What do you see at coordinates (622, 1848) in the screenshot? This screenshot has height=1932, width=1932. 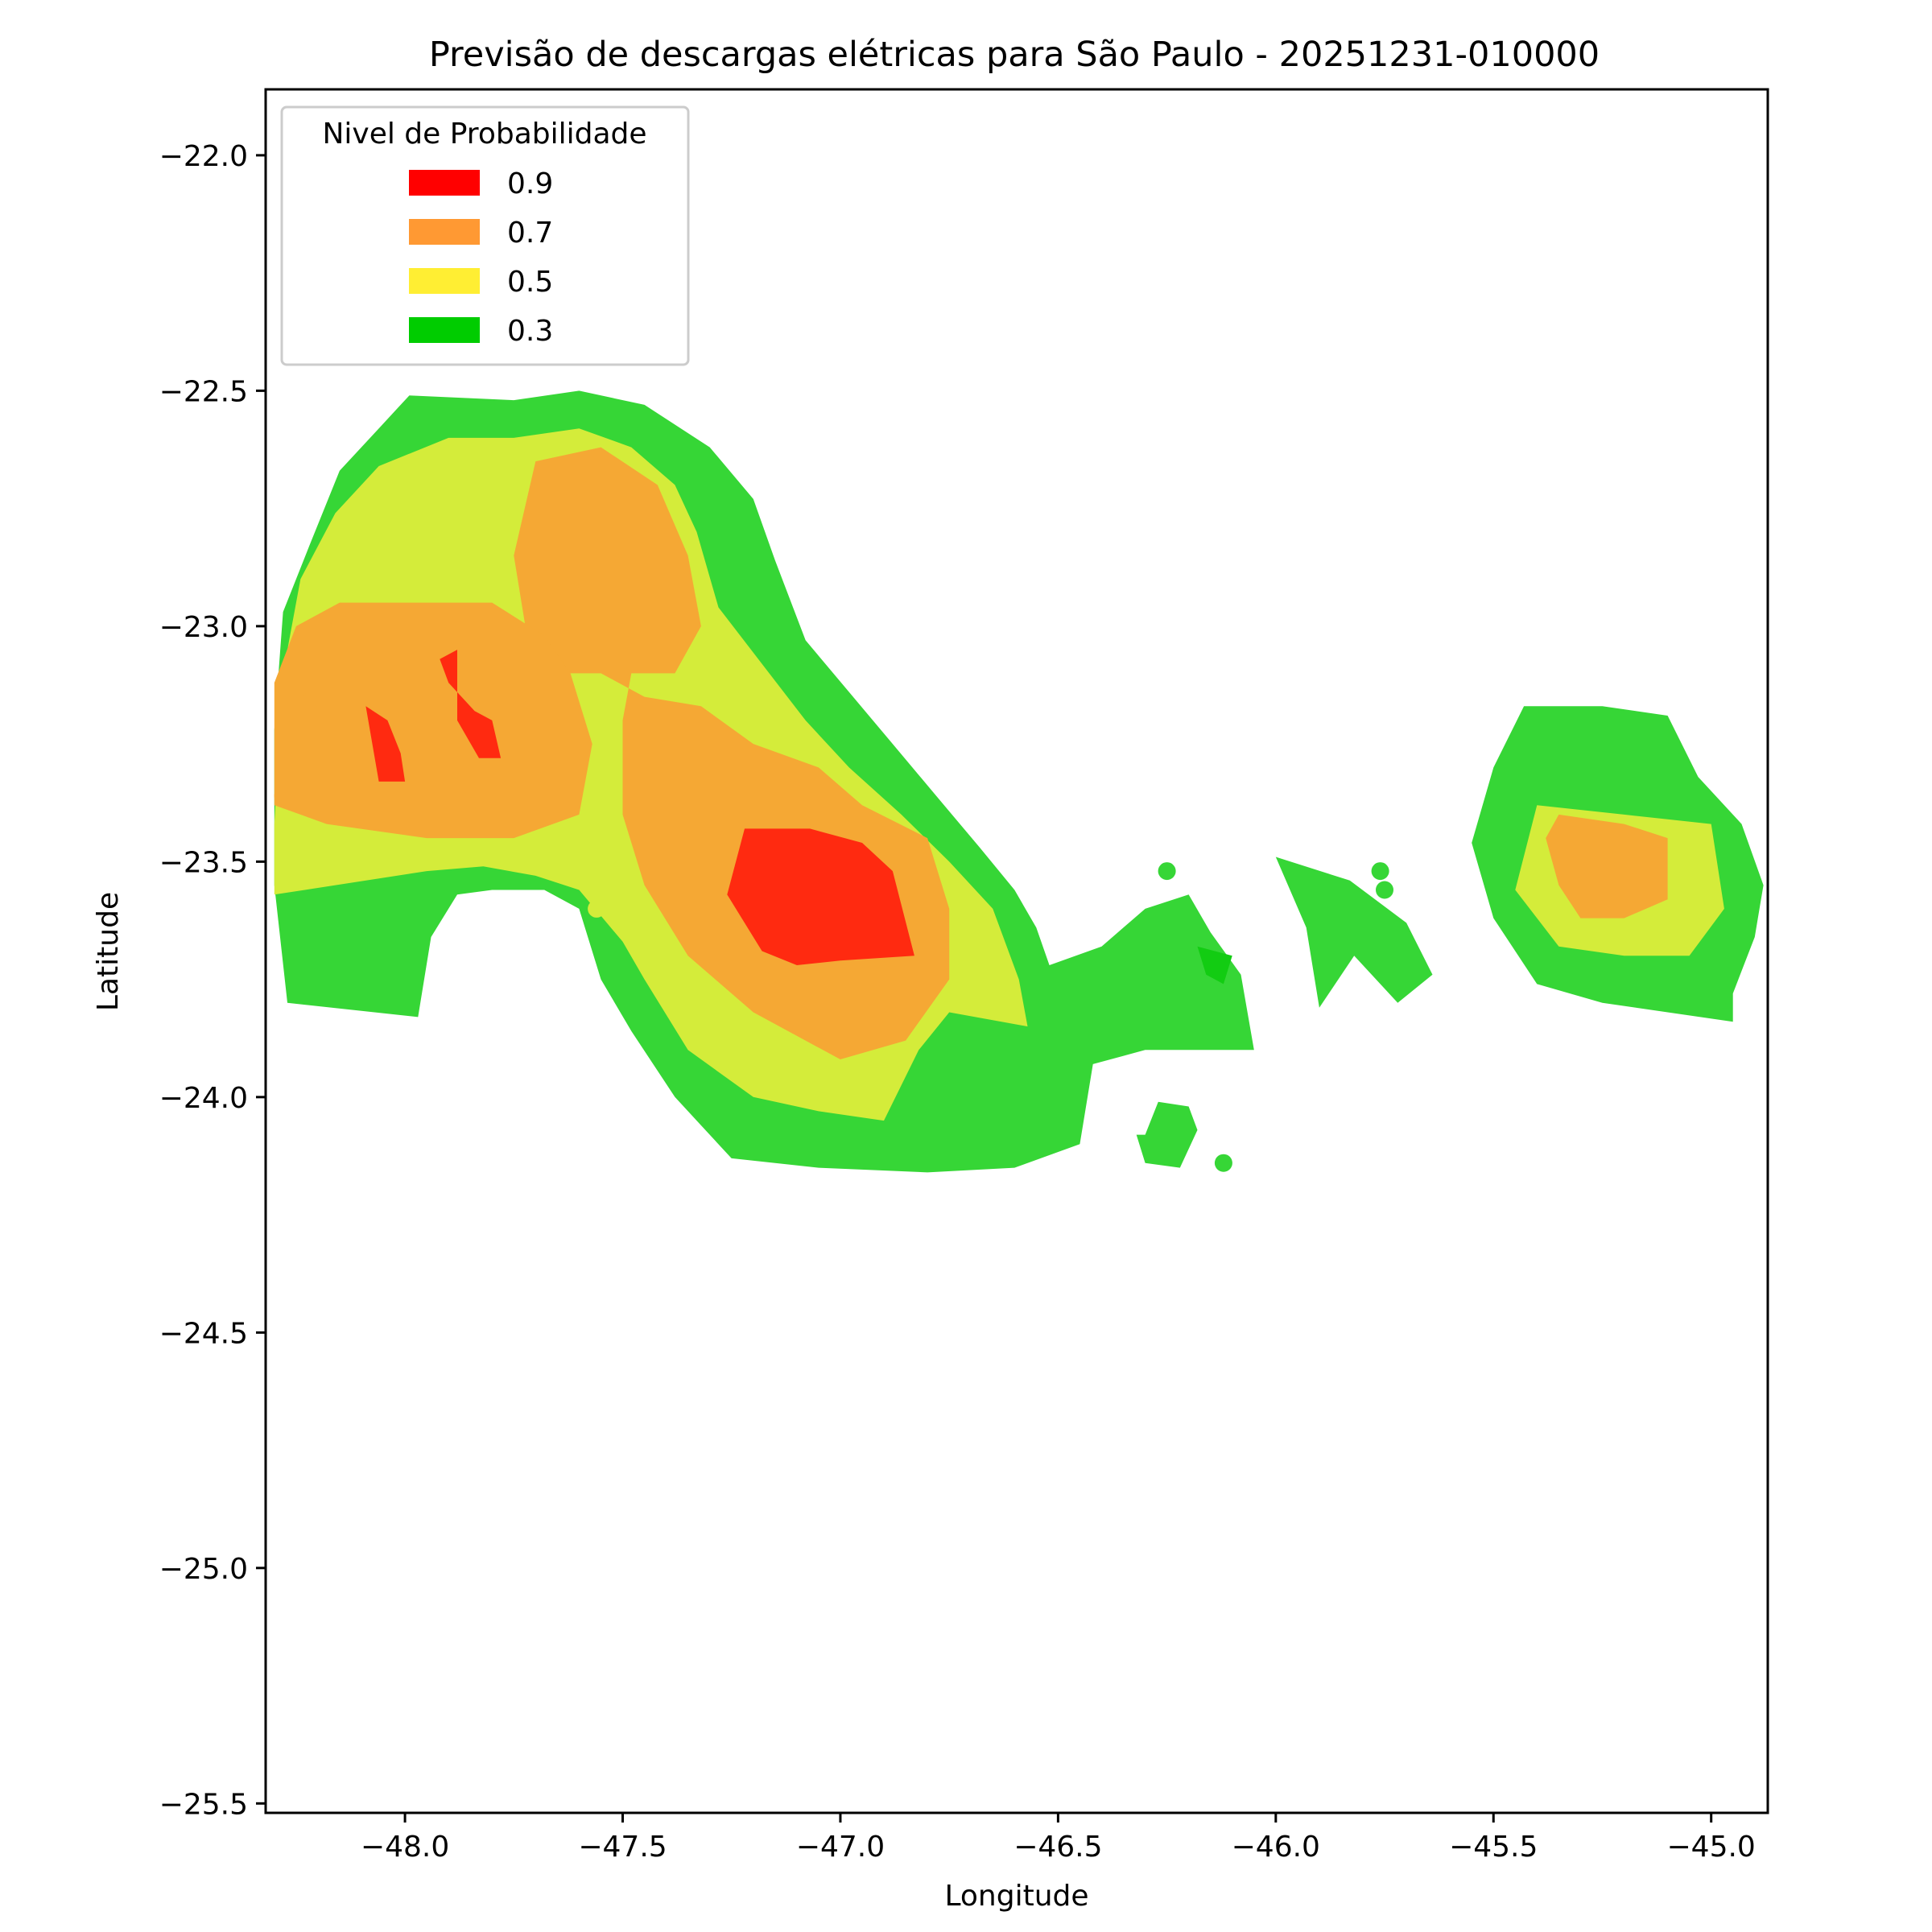 I see `x-tick-label: −47.5` at bounding box center [622, 1848].